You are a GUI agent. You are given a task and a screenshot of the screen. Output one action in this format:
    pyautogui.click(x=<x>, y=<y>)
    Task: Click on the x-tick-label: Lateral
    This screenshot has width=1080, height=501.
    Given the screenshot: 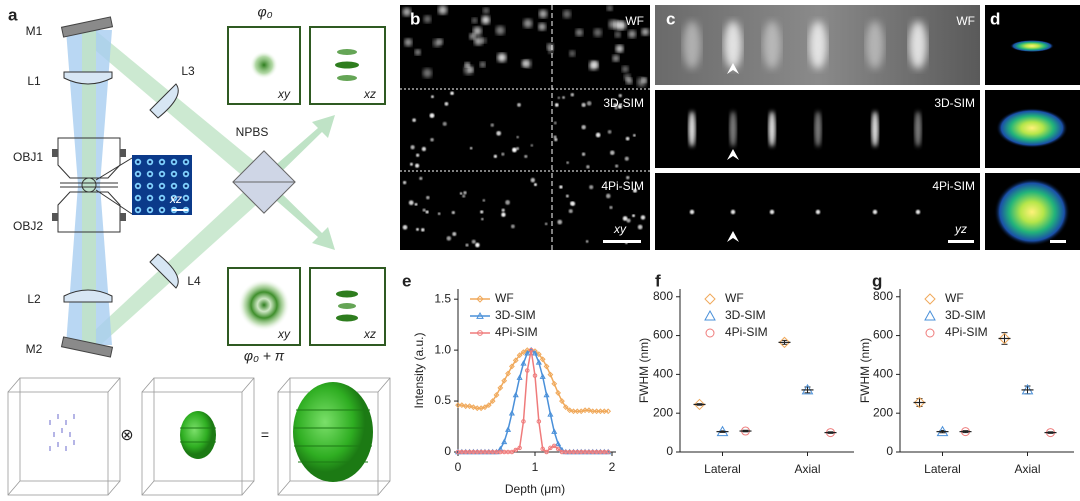 What is the action you would take?
    pyautogui.click(x=722, y=469)
    